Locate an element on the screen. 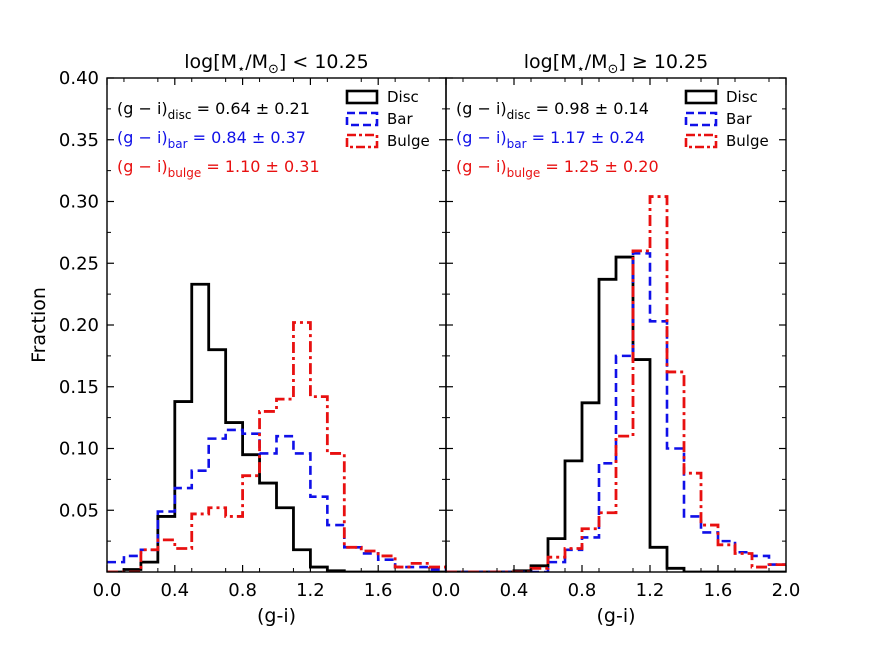  stat-bulge: (g − i)bulge = 1.10 ± 0.31 is located at coordinates (218, 168).